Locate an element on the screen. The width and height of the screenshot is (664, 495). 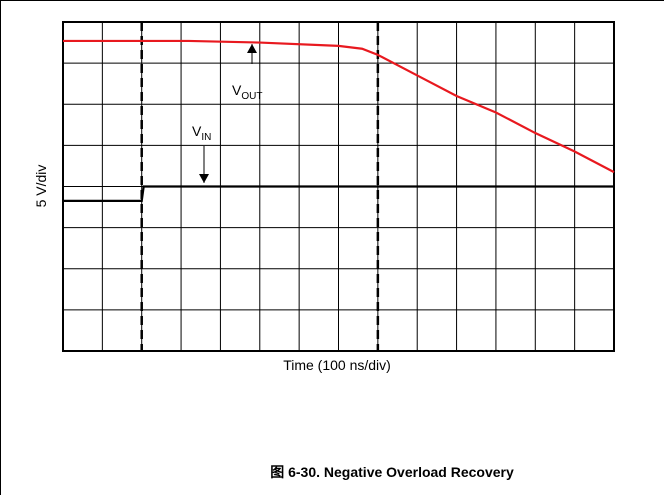
series-label: VIN is located at coordinates (201, 133).